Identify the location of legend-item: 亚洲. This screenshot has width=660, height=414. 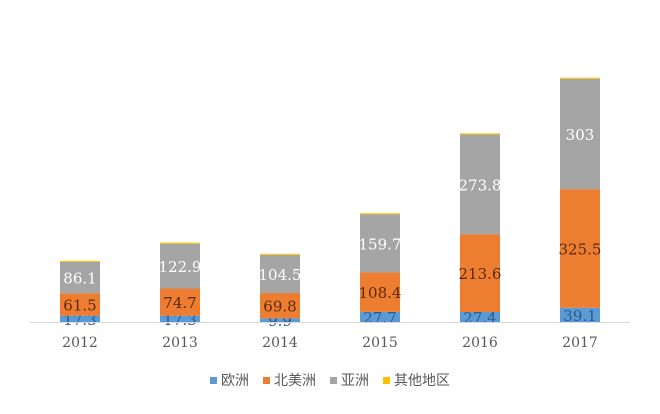
(349, 380).